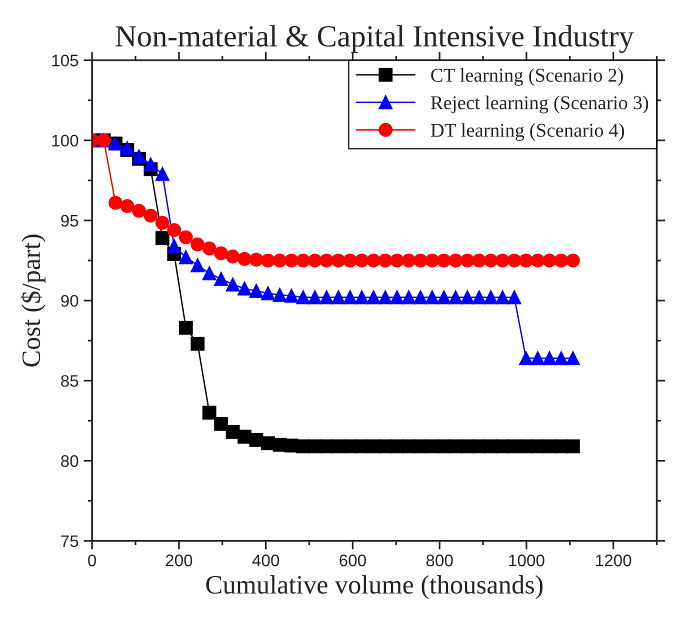  I want to click on y-tick-label: 90, so click(69, 300).